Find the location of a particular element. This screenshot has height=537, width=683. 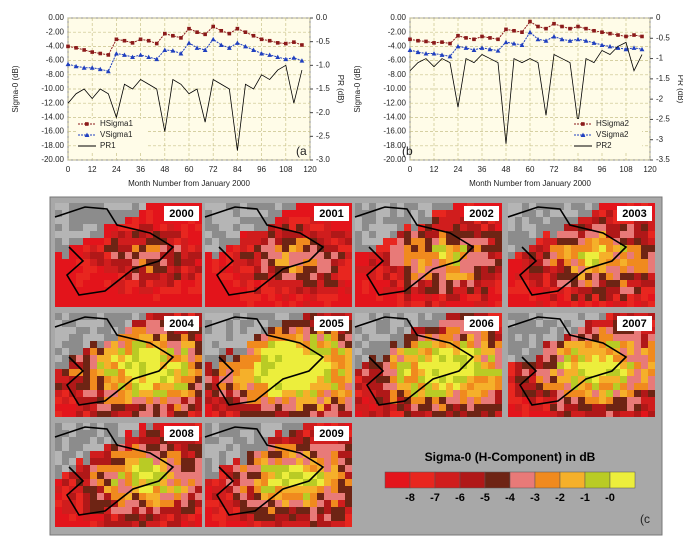

map-panel: 2002 is located at coordinates (428, 255).